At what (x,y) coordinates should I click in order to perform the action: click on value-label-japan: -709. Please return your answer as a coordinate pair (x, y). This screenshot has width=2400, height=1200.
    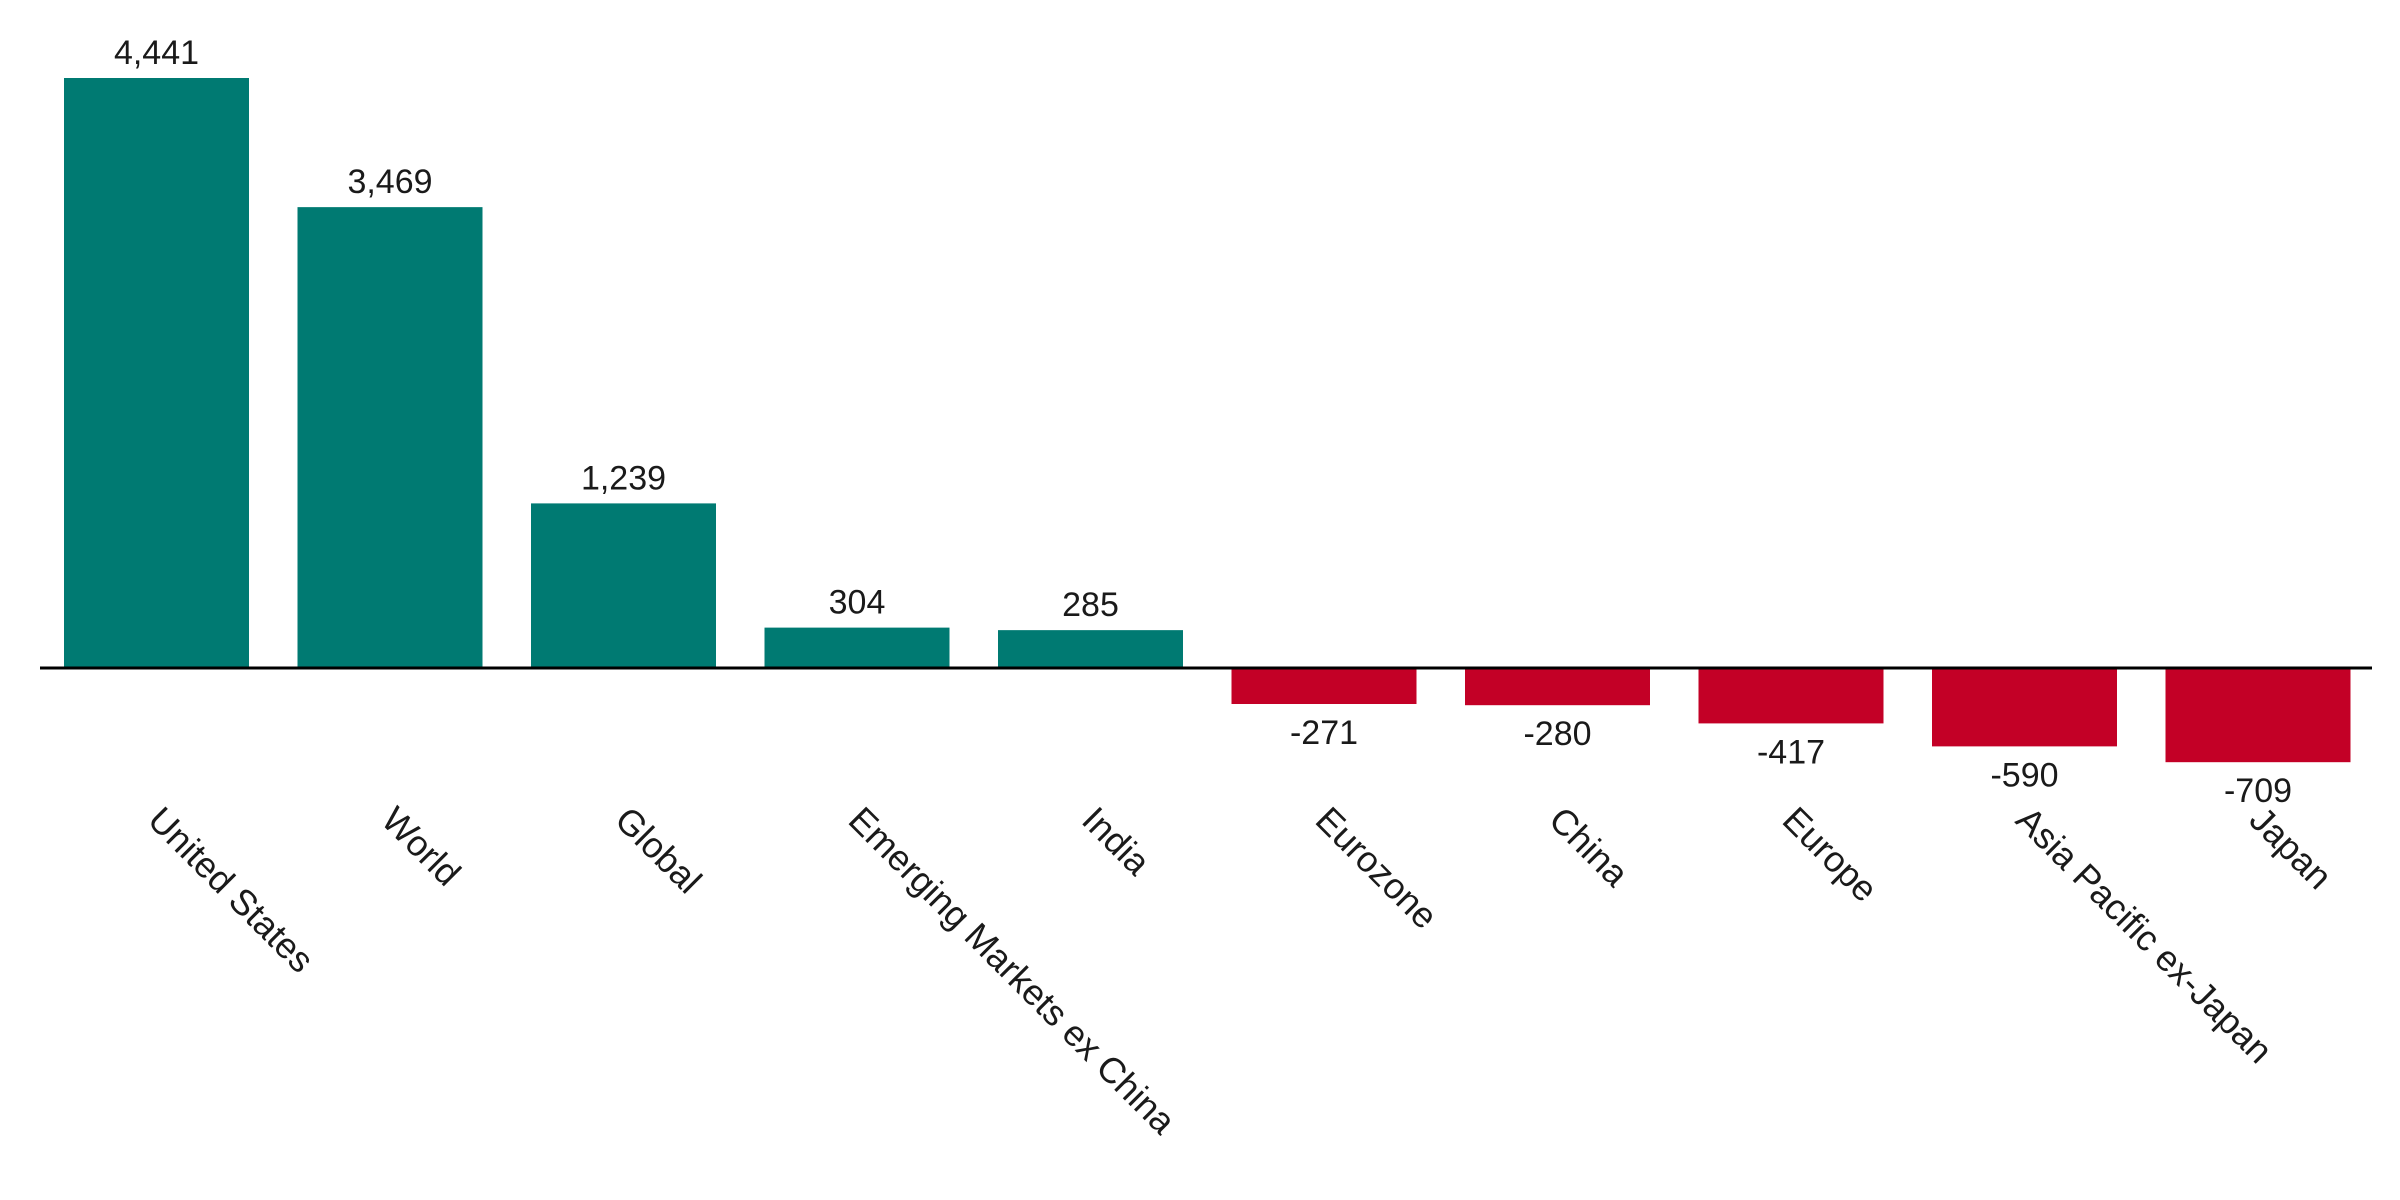
    Looking at the image, I should click on (2258, 791).